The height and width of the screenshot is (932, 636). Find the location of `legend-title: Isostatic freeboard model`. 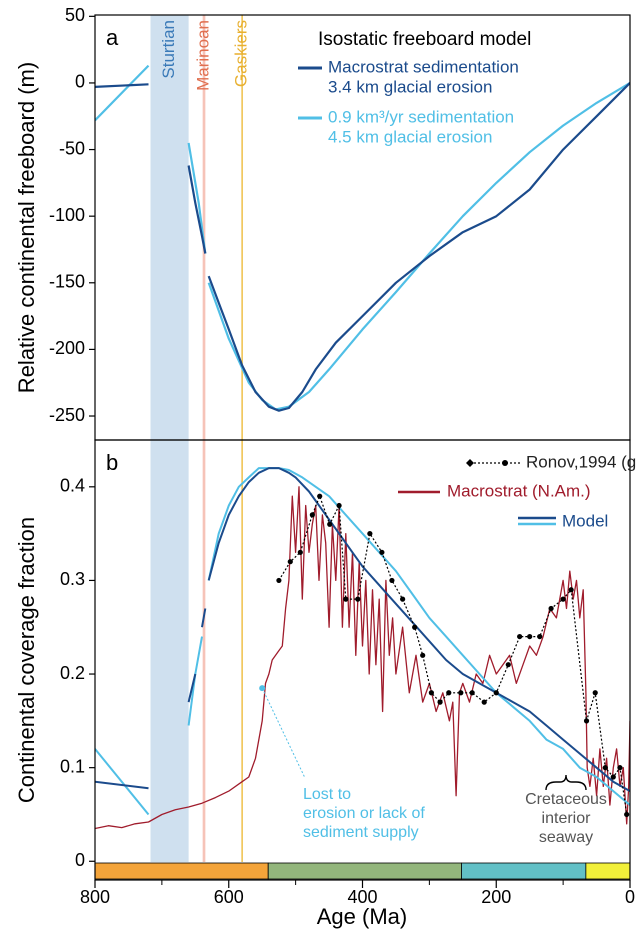

legend-title: Isostatic freeboard model is located at coordinates (424, 39).